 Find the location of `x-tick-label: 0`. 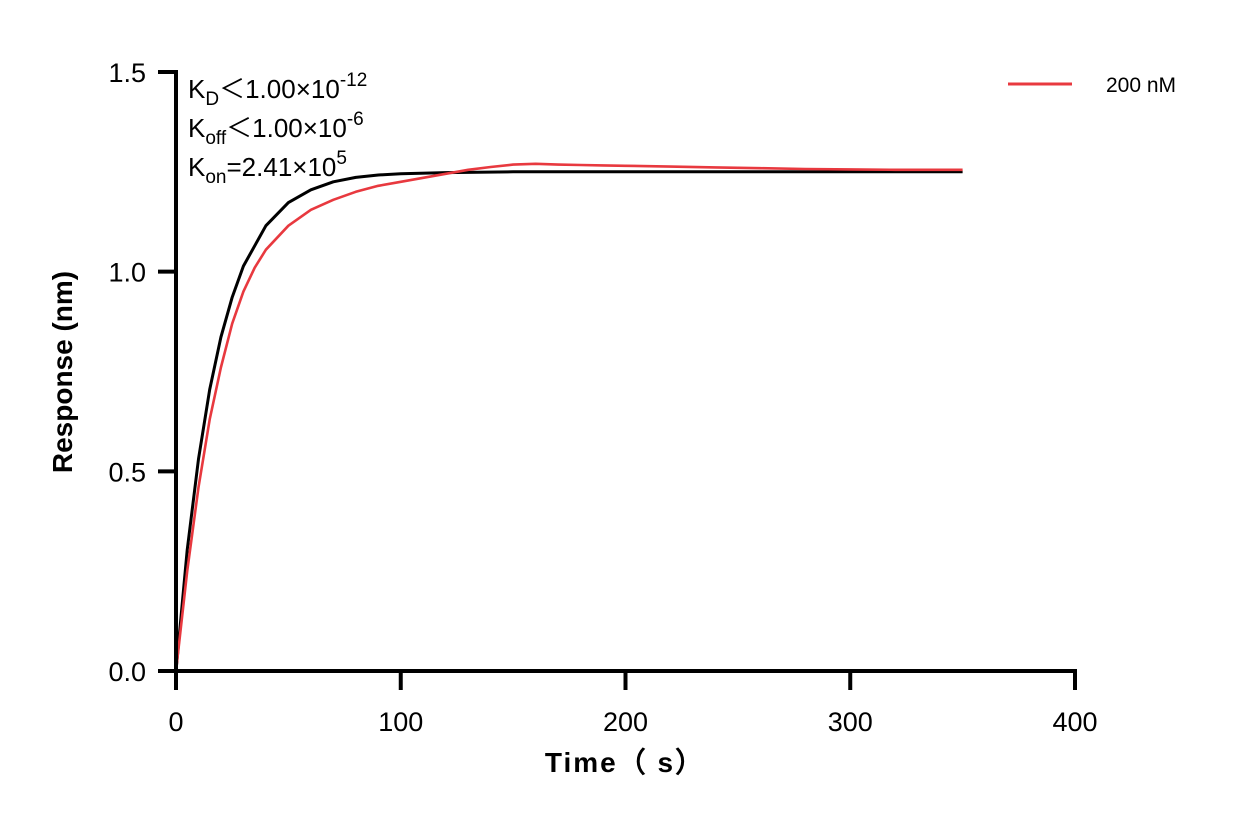

x-tick-label: 0 is located at coordinates (175, 722).